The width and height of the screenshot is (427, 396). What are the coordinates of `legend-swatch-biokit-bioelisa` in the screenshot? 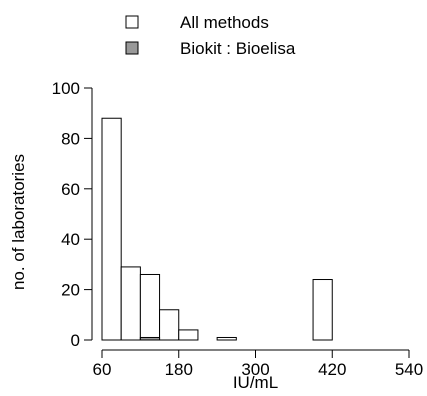 It's located at (132, 48).